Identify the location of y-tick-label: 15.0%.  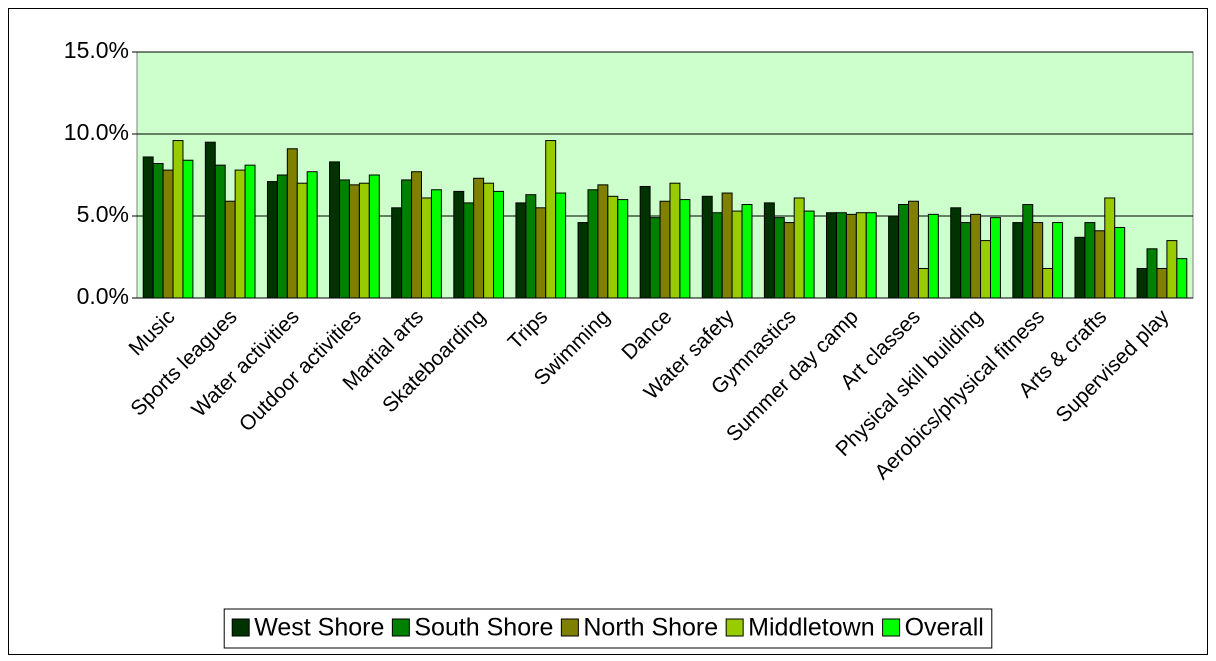
(96, 50).